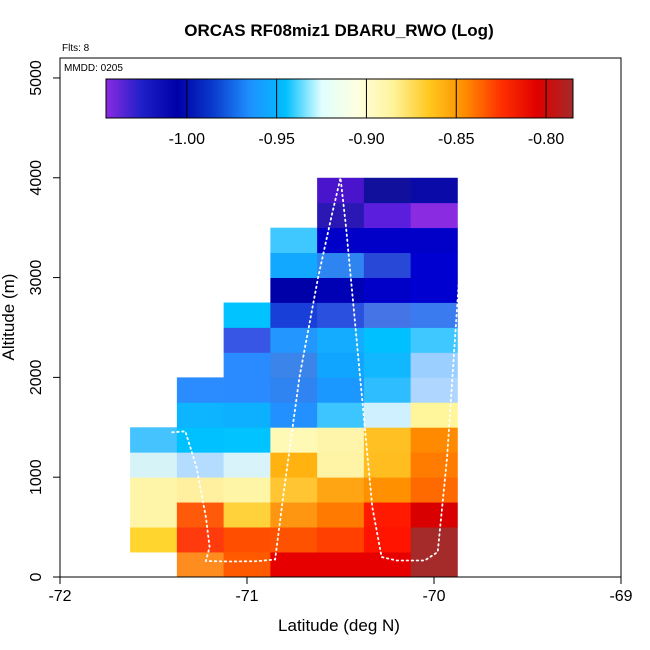 The height and width of the screenshot is (650, 650). I want to click on colorbar, so click(339, 98).